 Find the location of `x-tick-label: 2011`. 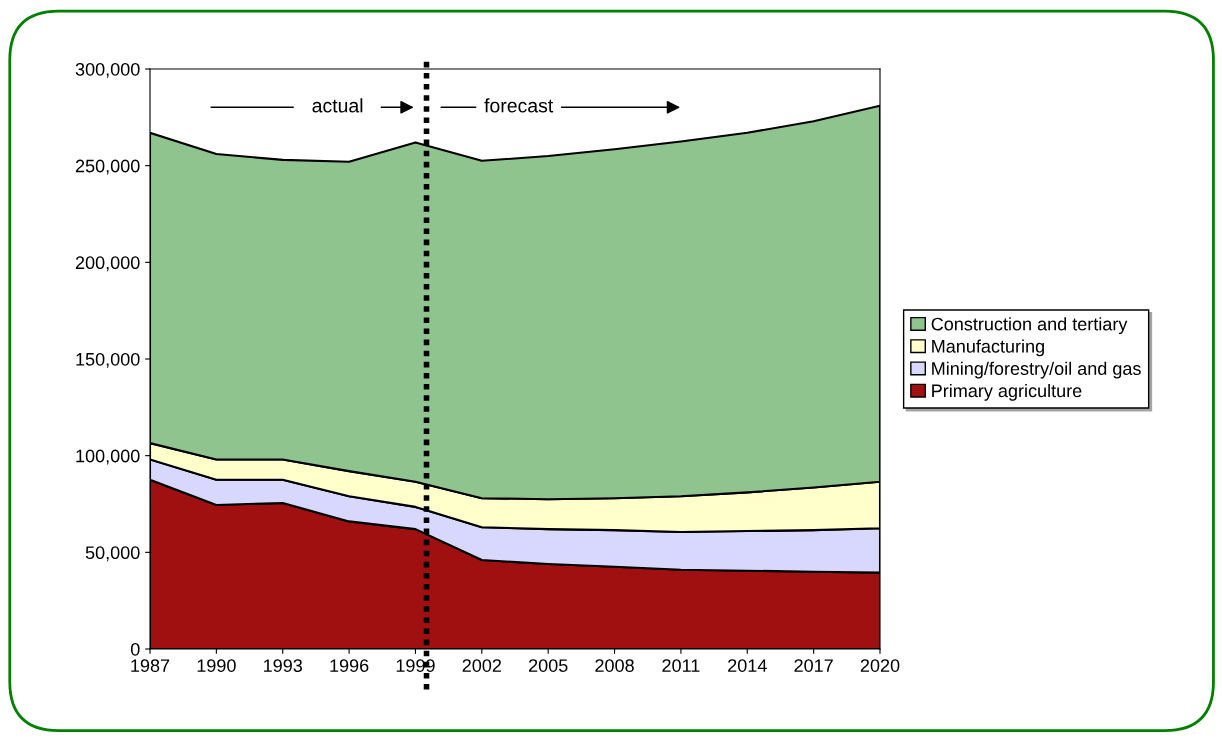

x-tick-label: 2011 is located at coordinates (681, 665).